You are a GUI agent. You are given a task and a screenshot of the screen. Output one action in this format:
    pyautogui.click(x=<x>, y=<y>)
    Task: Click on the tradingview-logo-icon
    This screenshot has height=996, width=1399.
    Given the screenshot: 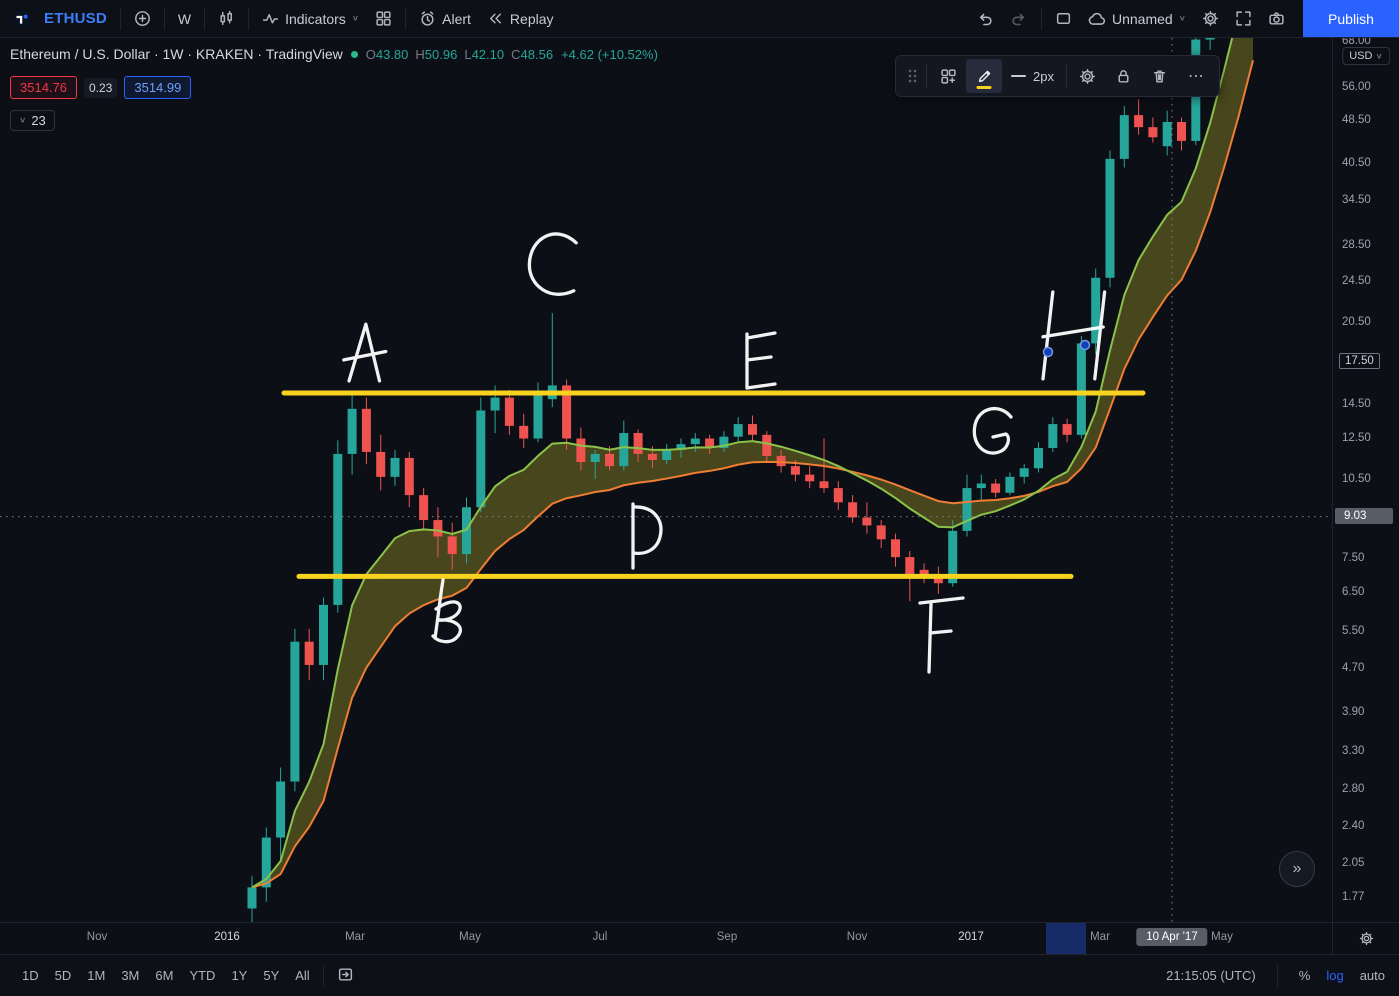 What is the action you would take?
    pyautogui.click(x=22, y=19)
    